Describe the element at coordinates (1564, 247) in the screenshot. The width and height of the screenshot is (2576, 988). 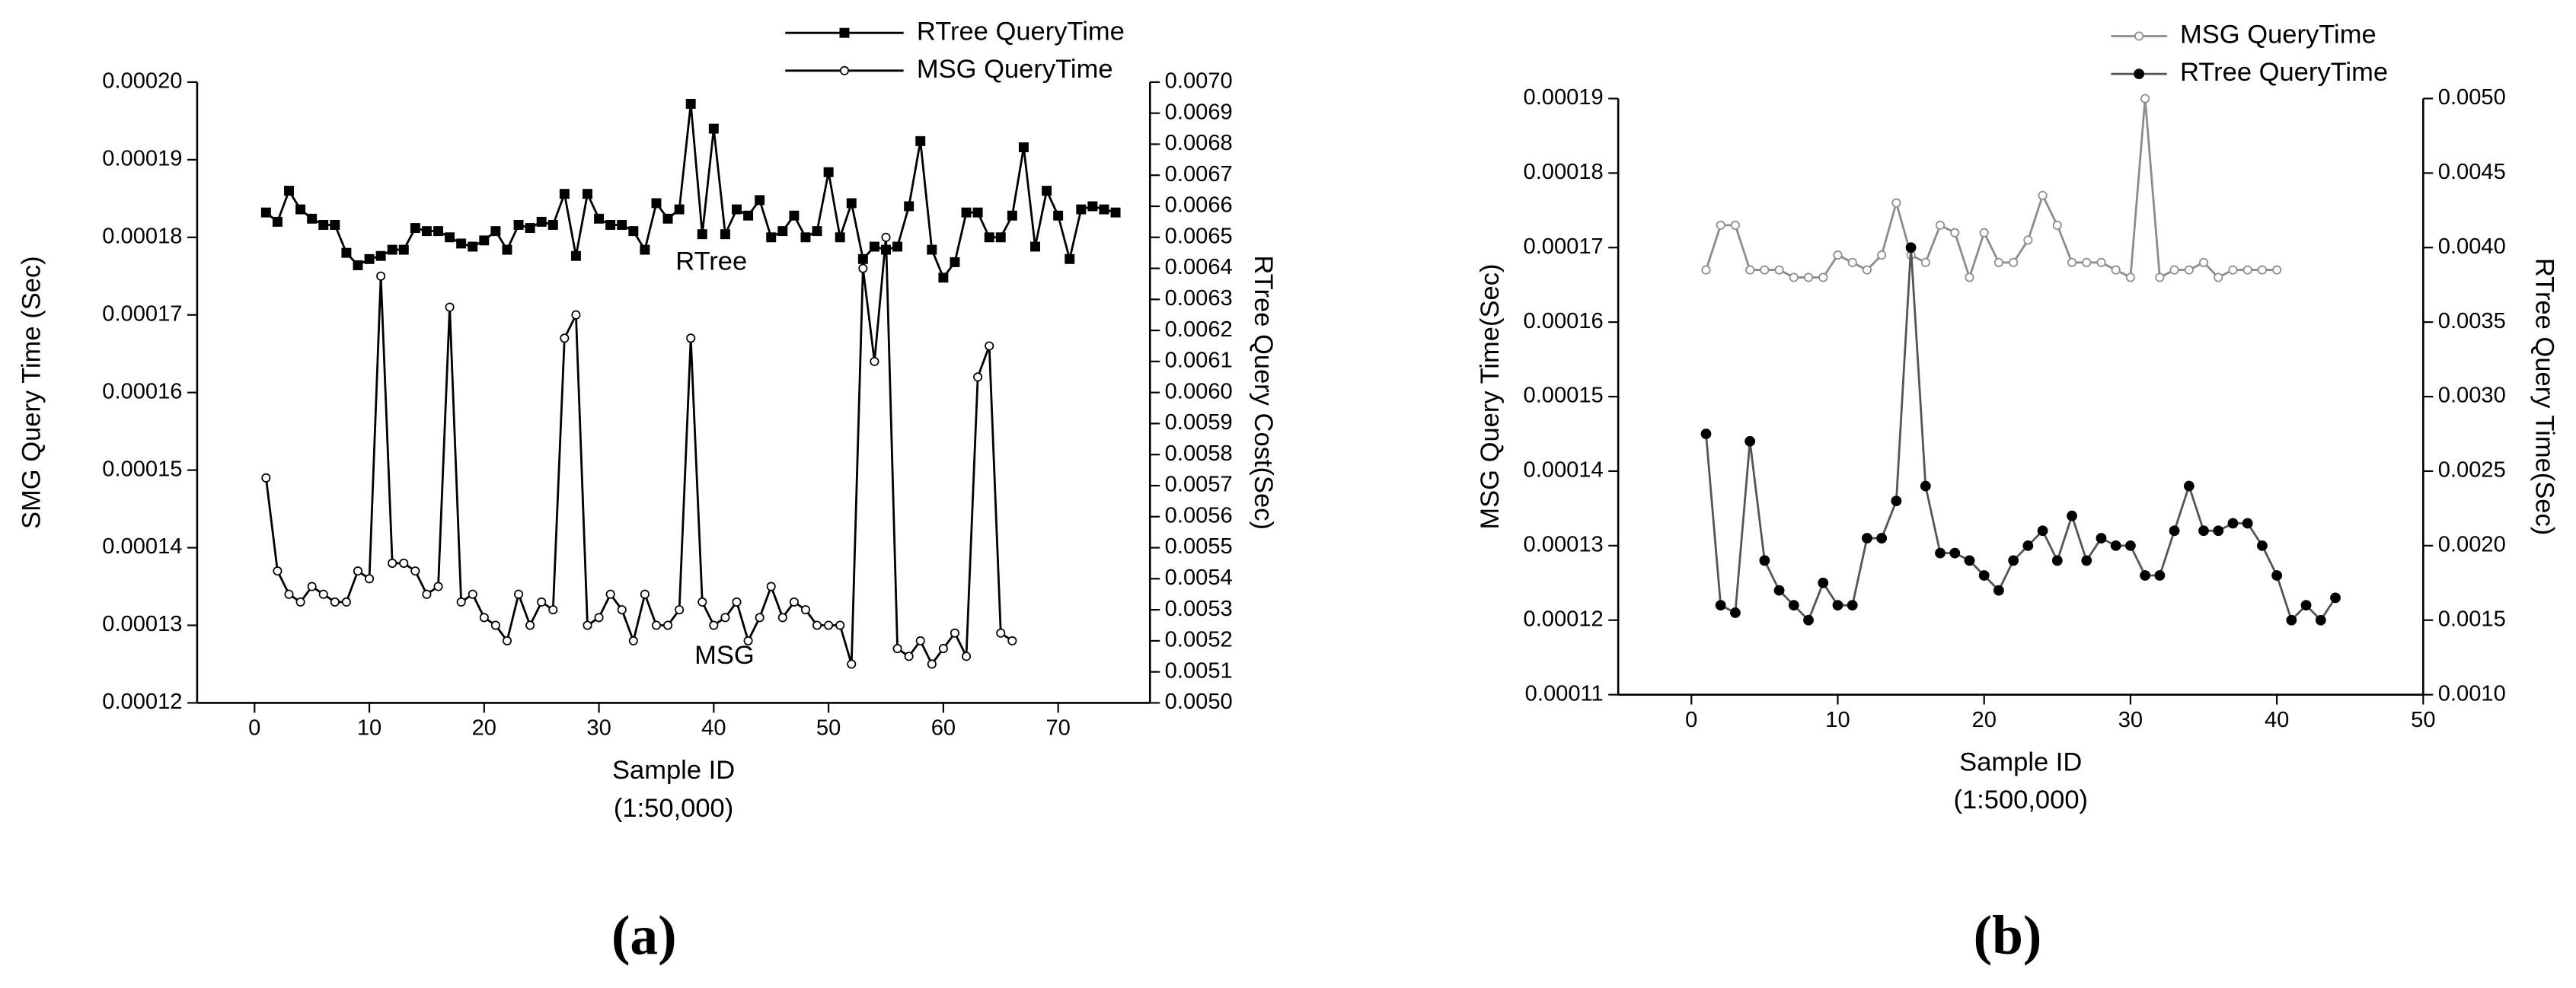
I see `y-tick-label: 0.00017` at that location.